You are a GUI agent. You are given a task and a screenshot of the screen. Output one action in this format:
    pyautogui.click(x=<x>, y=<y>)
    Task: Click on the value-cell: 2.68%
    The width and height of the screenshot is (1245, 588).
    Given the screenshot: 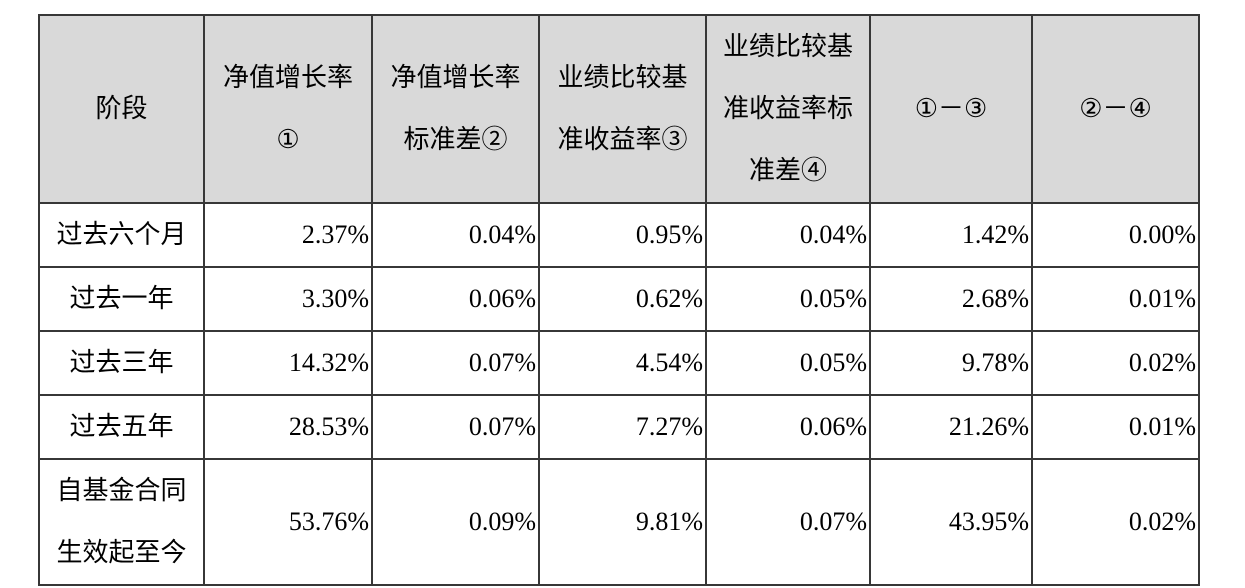 What is the action you would take?
    pyautogui.click(x=951, y=299)
    